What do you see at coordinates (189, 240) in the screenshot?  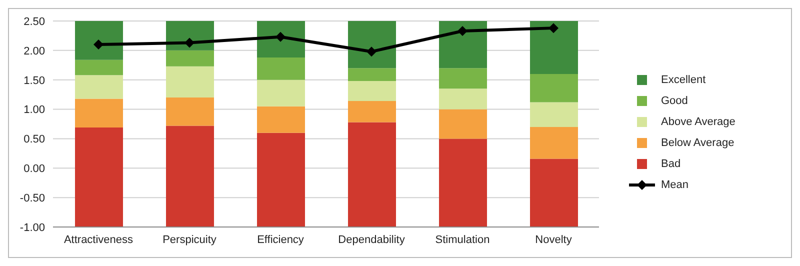 I see `x-tick-label: Perspicuity` at bounding box center [189, 240].